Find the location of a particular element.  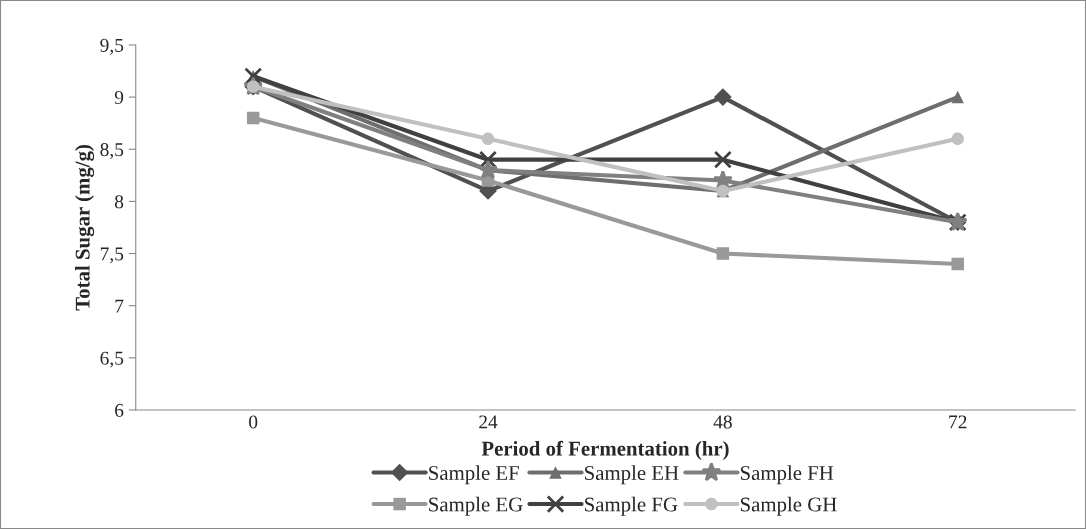

legend-label: Sample GH is located at coordinates (788, 506).